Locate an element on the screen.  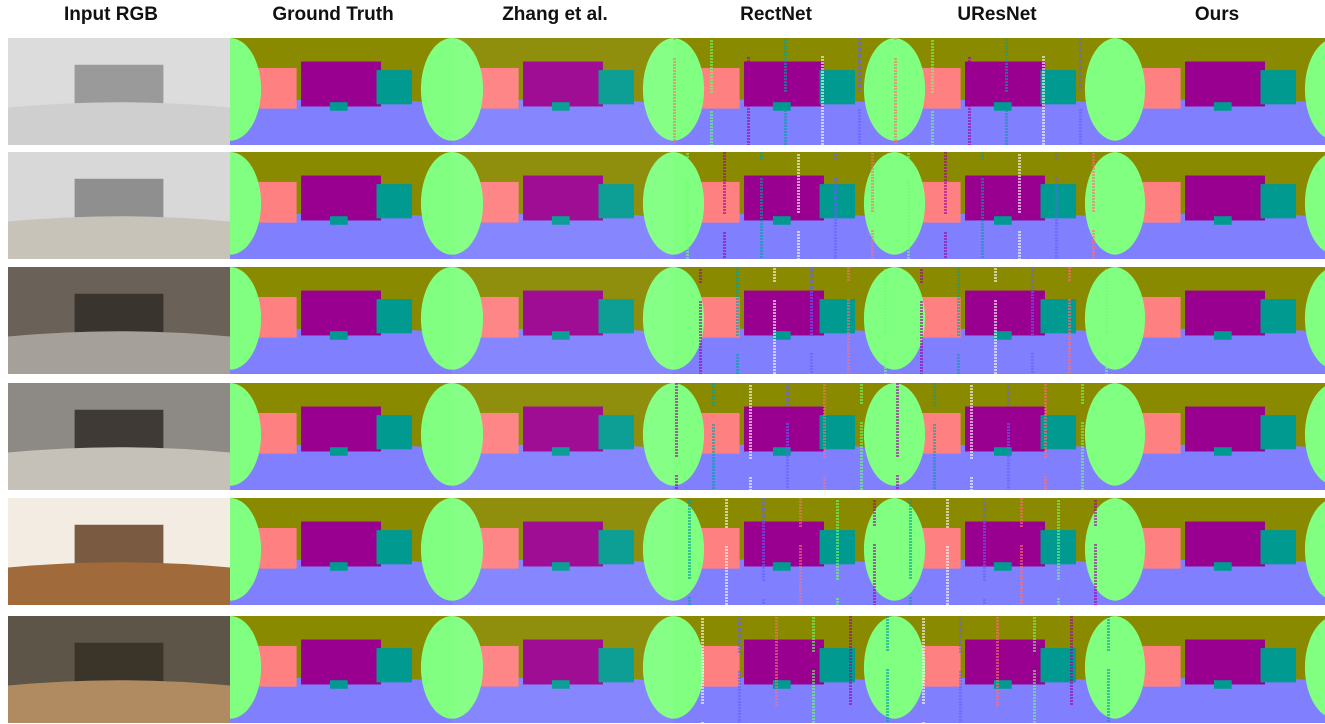
panel-rgb-r4 is located at coordinates (119, 436).